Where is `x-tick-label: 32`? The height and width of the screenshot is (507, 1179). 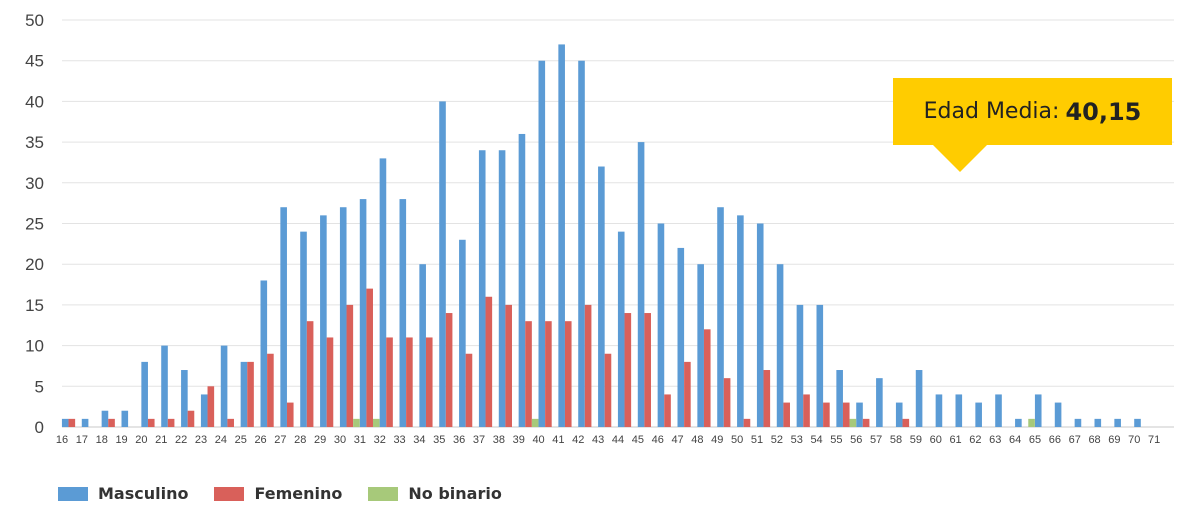 x-tick-label: 32 is located at coordinates (380, 440).